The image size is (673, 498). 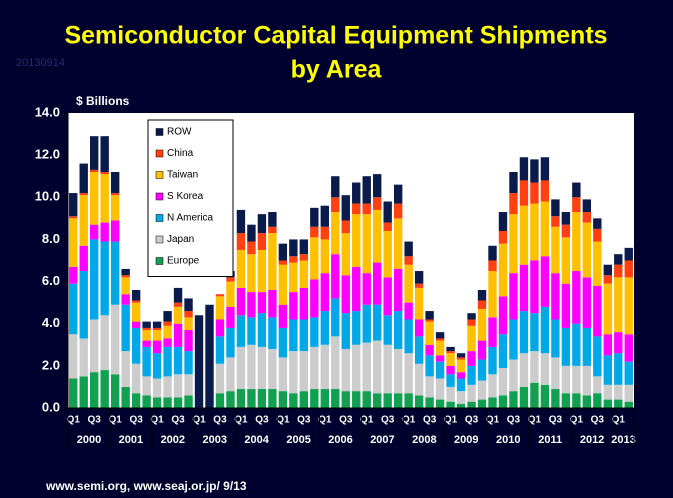 I want to click on year-label: 2008, so click(x=424, y=440).